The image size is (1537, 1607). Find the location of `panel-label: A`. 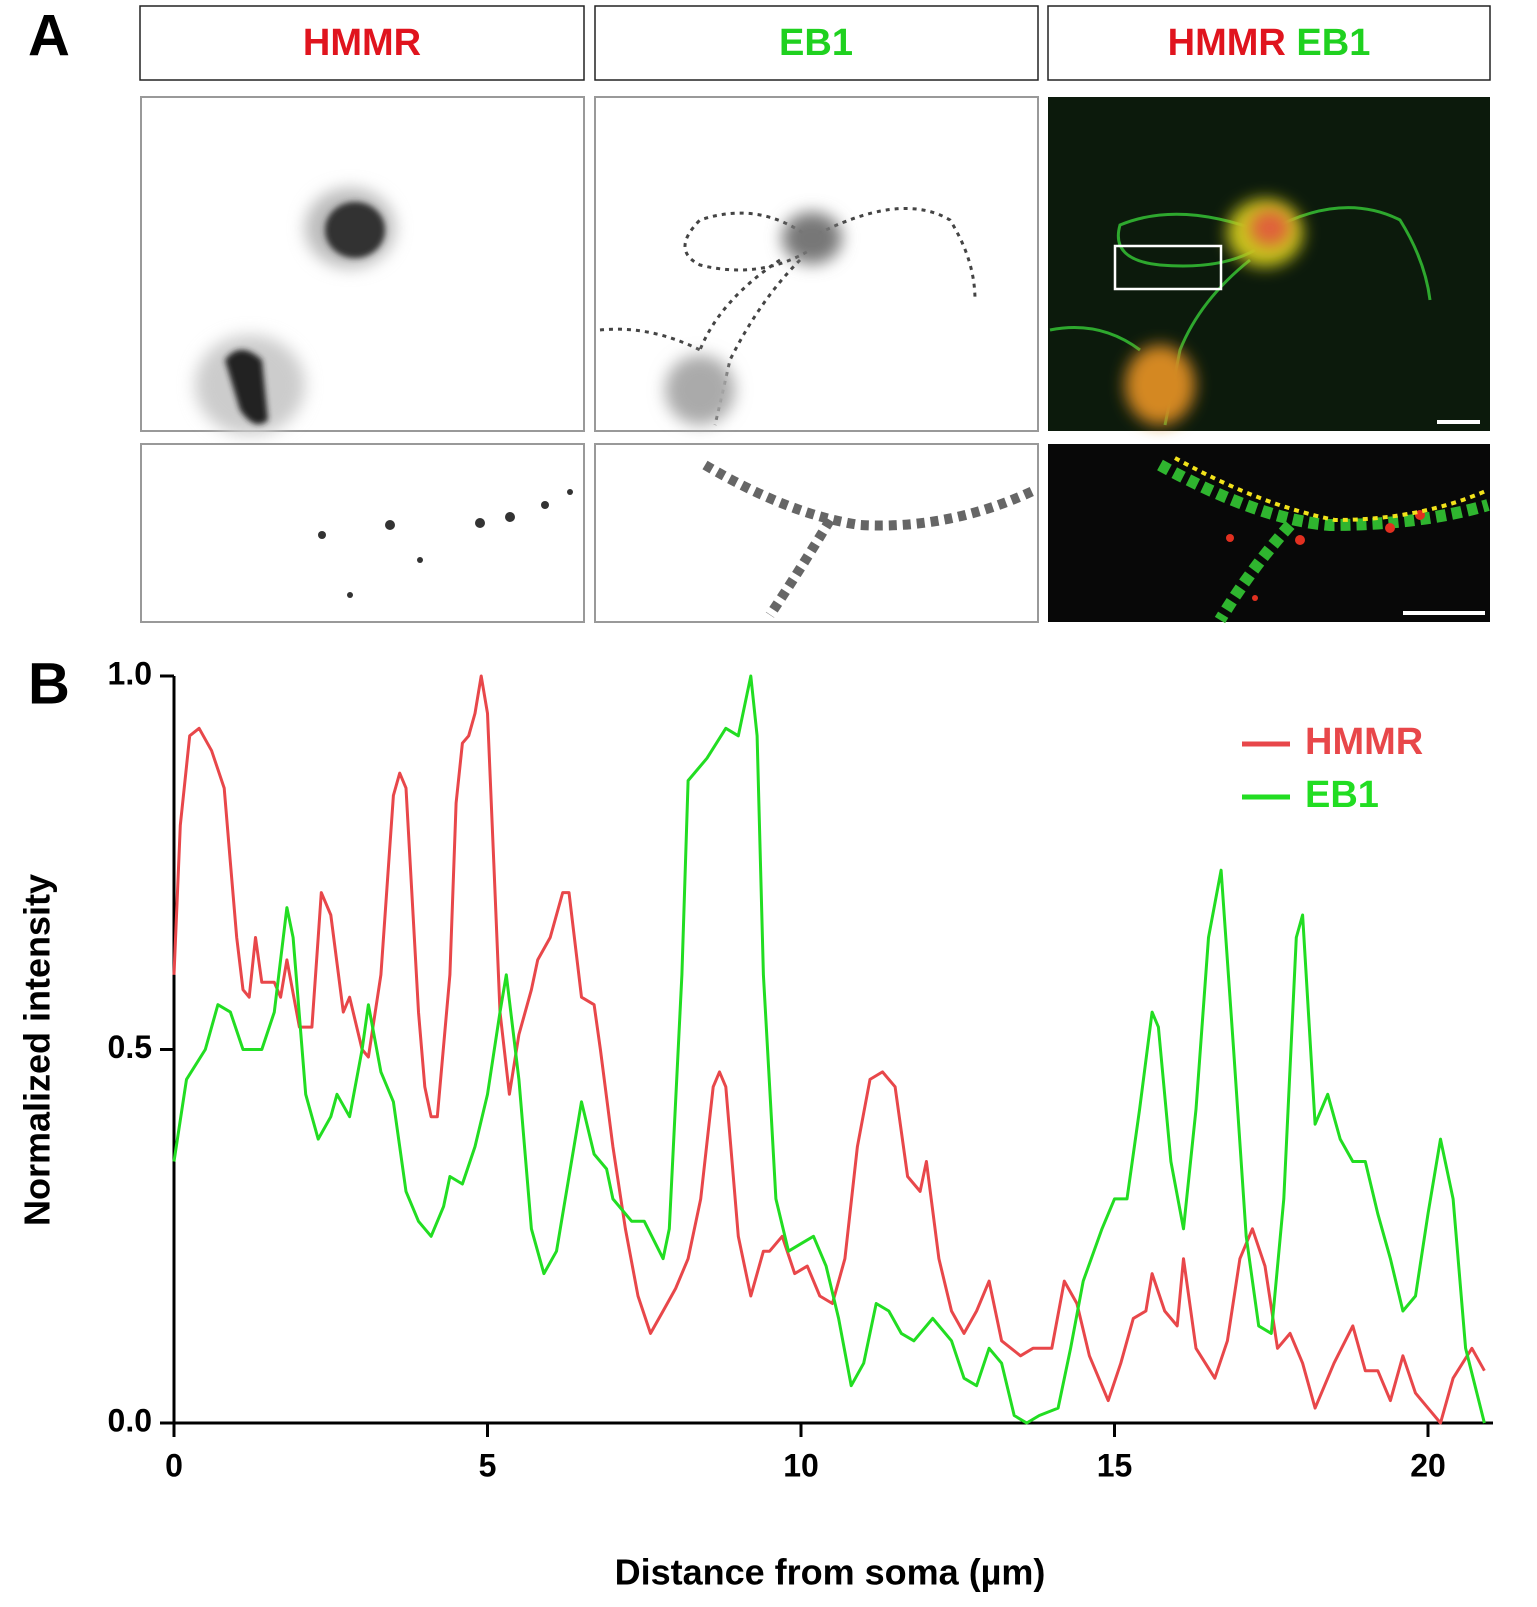

panel-label: A is located at coordinates (49, 35).